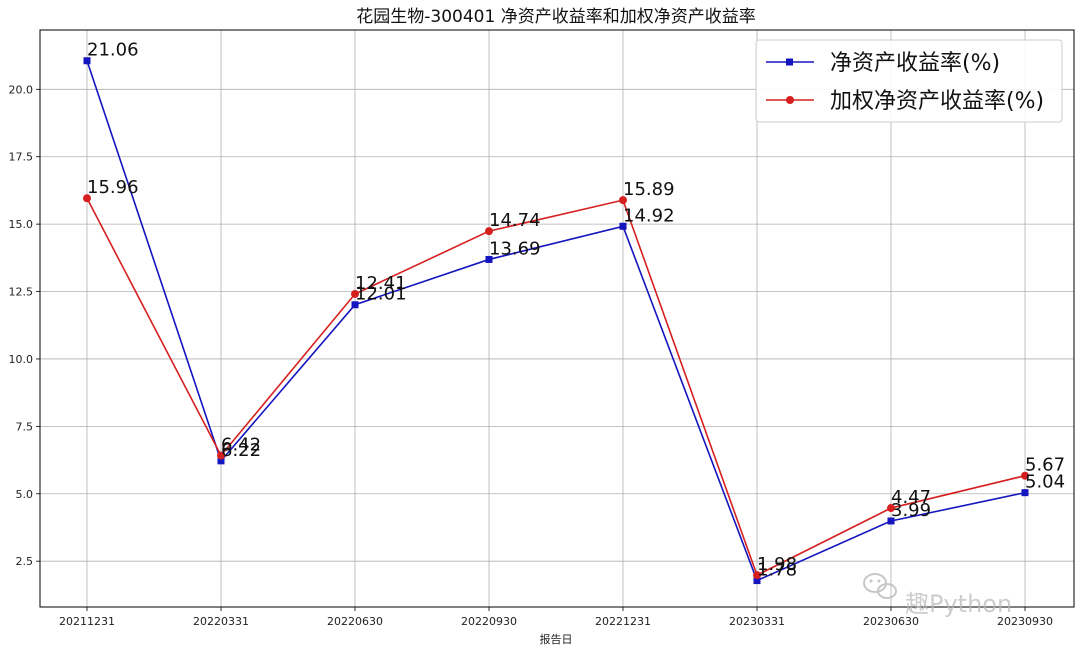  I want to click on data-label: 15.96, so click(113, 187).